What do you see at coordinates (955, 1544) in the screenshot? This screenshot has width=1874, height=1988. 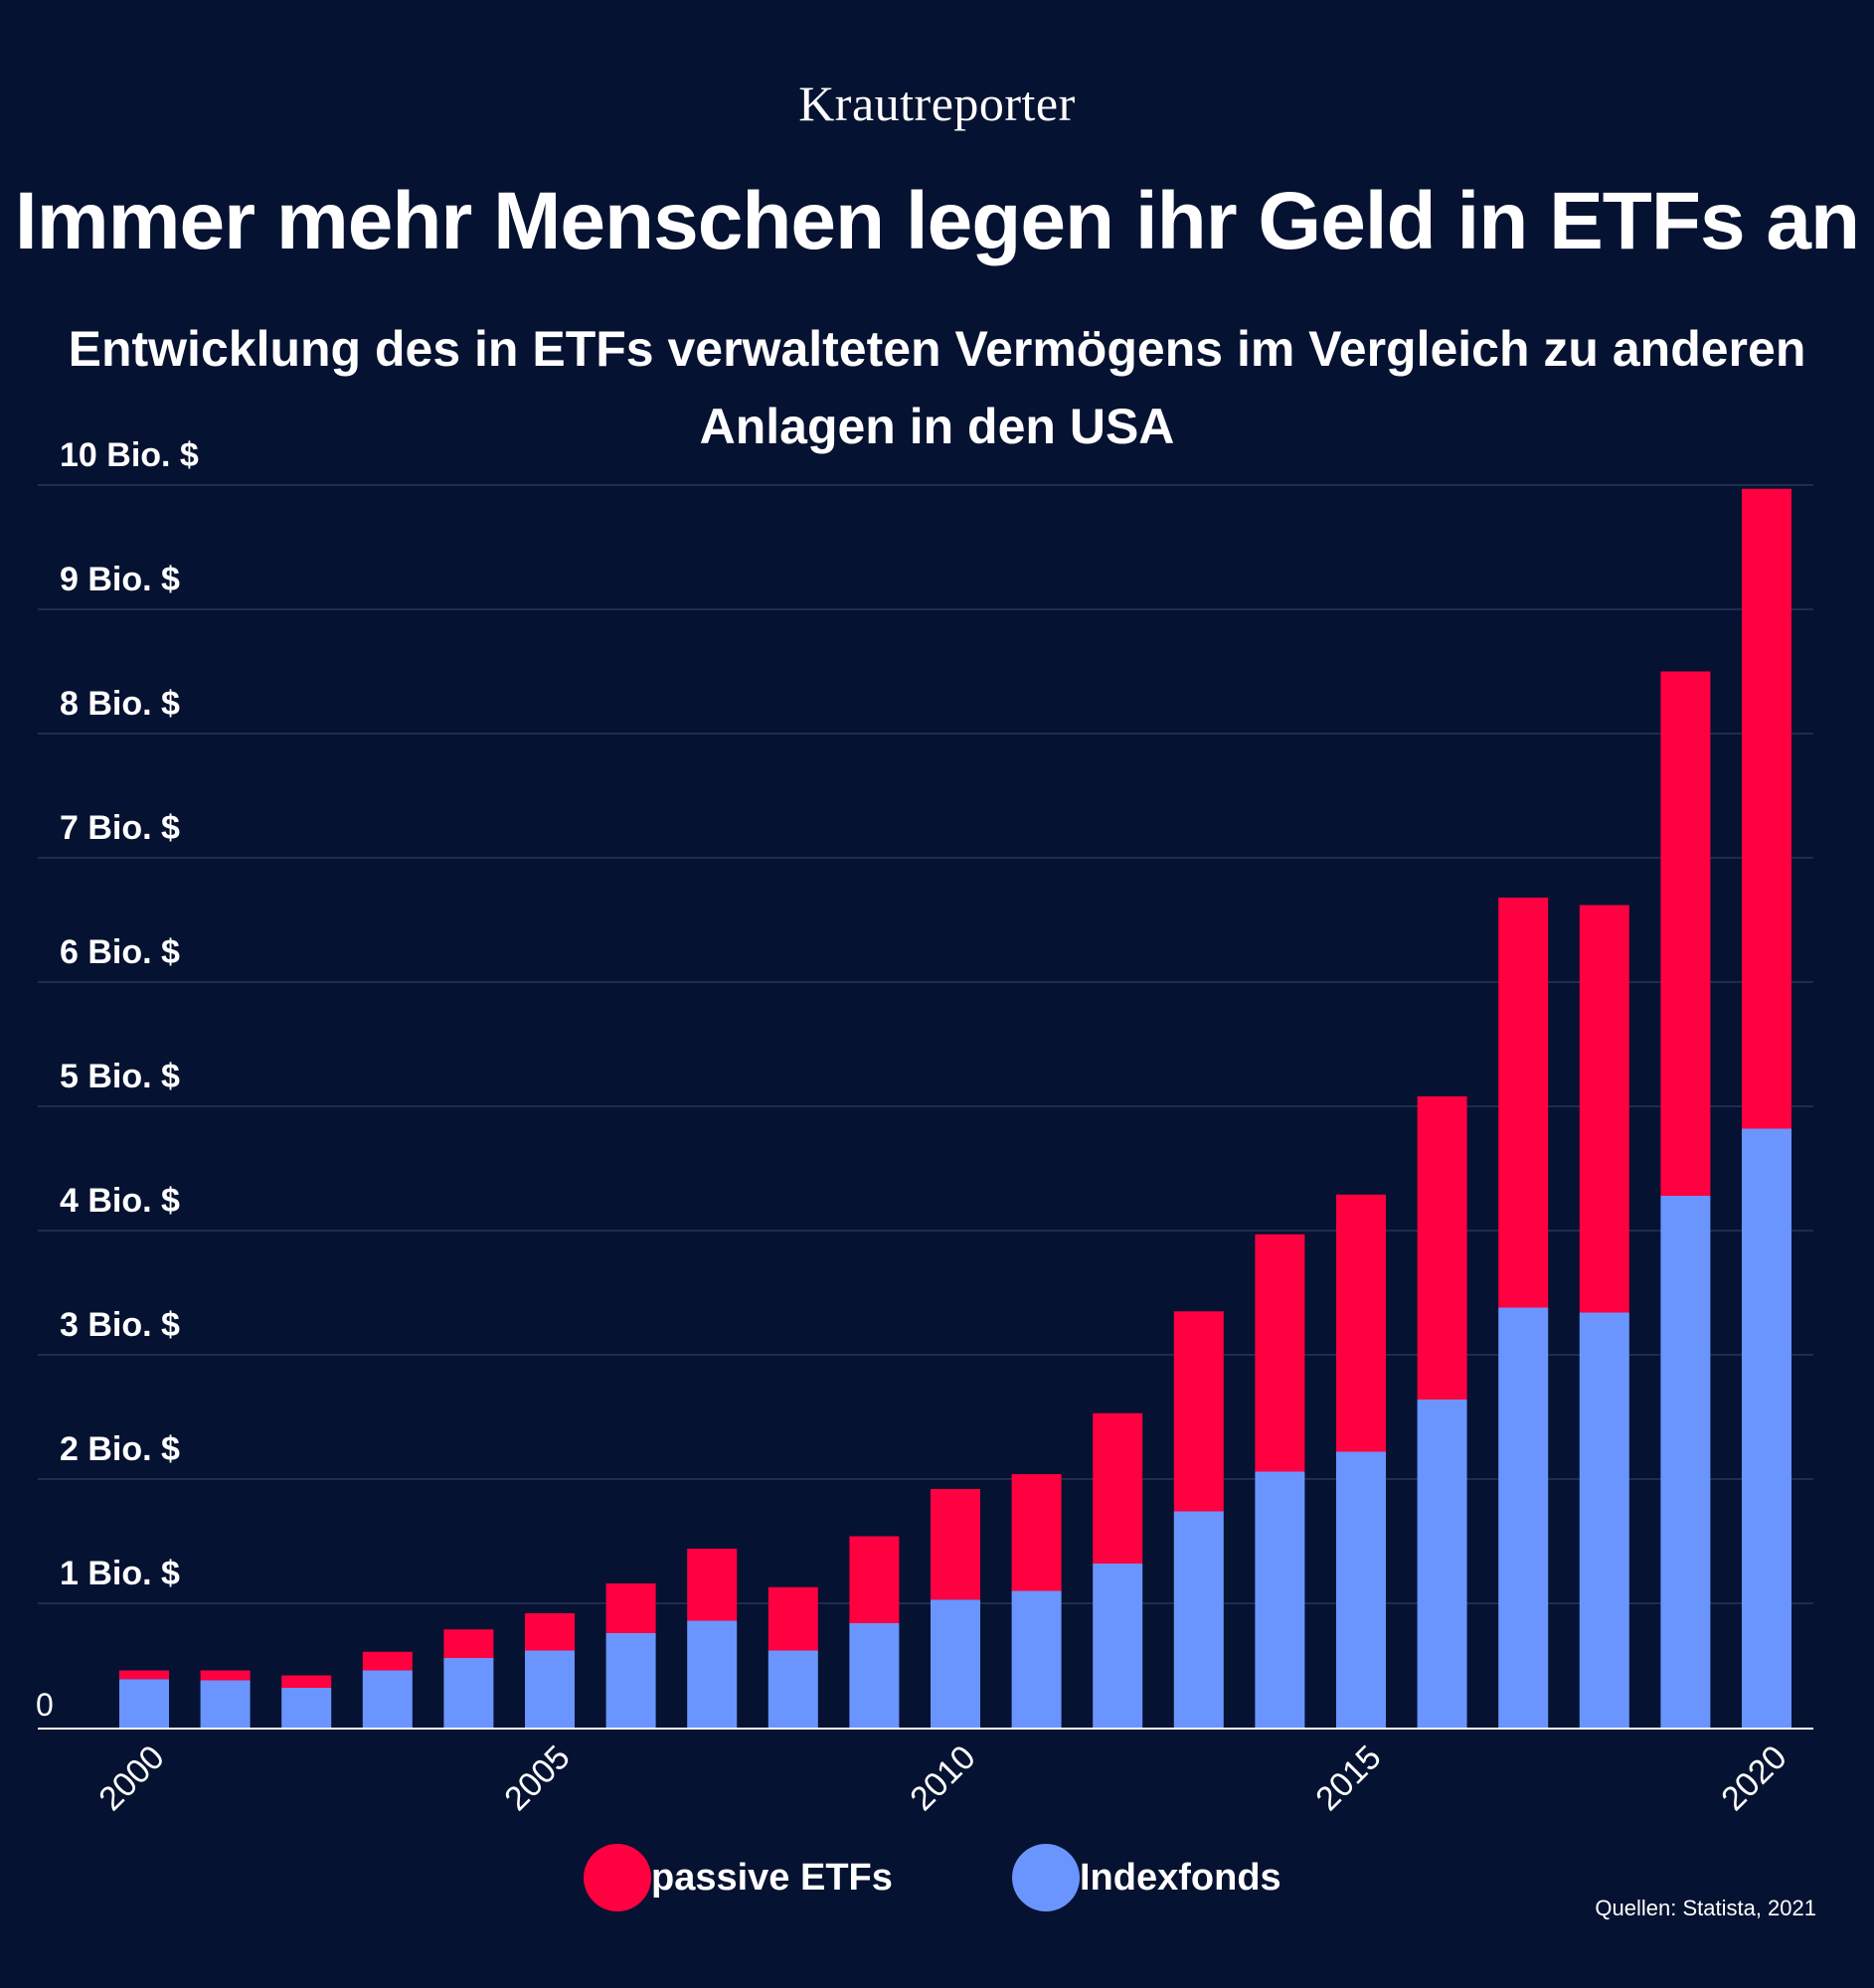 I see `bar-passive-etfs-2010` at bounding box center [955, 1544].